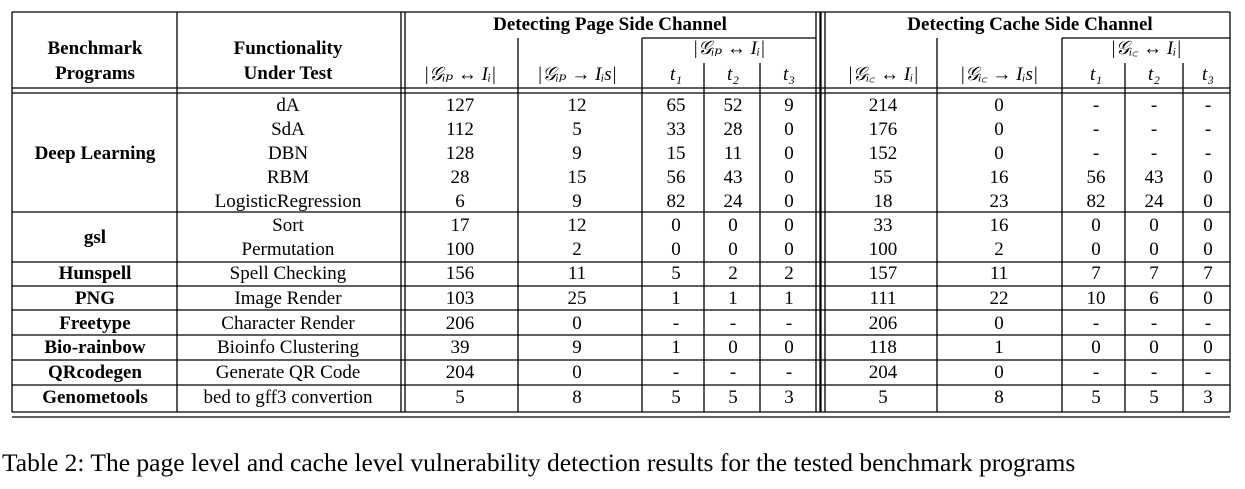 Image resolution: width=1245 pixels, height=489 pixels. I want to click on table-cell: 33, so click(676, 129).